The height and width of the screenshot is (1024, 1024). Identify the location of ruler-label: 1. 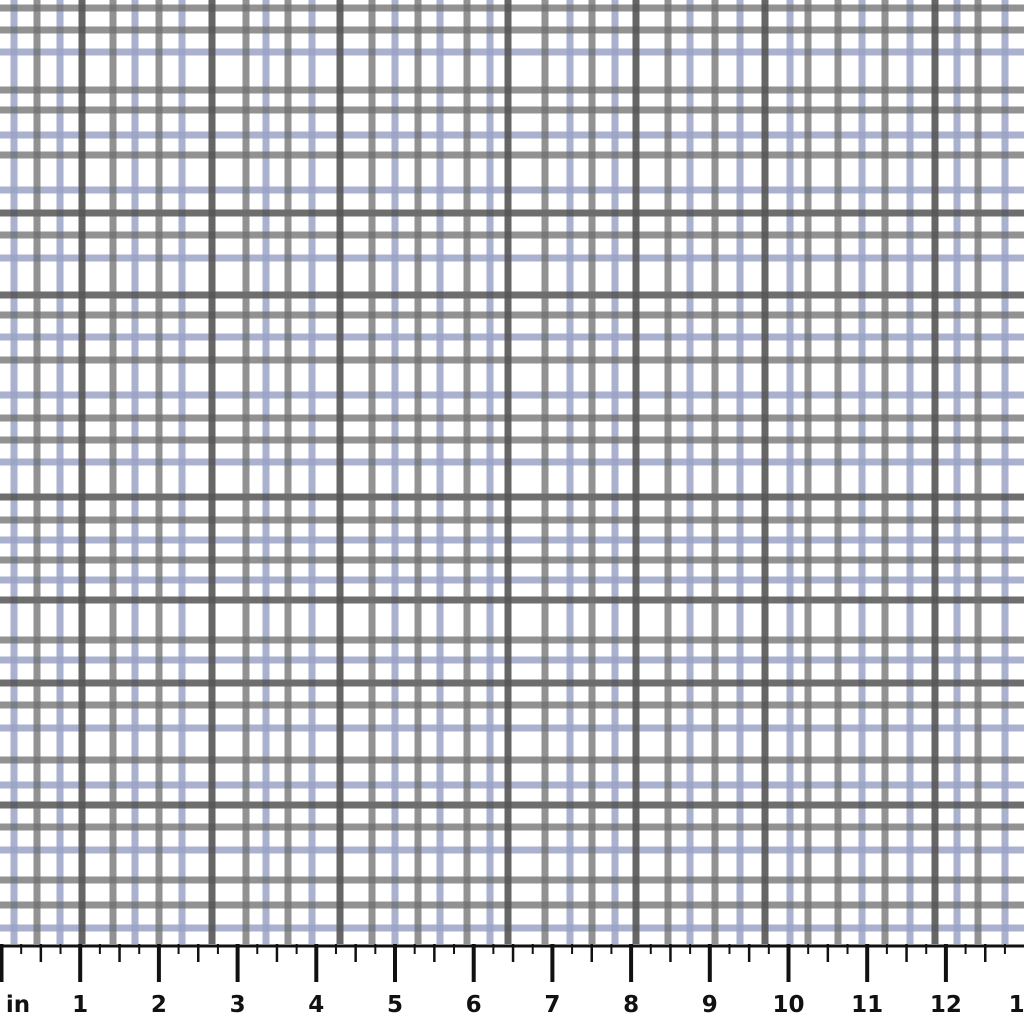
(80, 1005).